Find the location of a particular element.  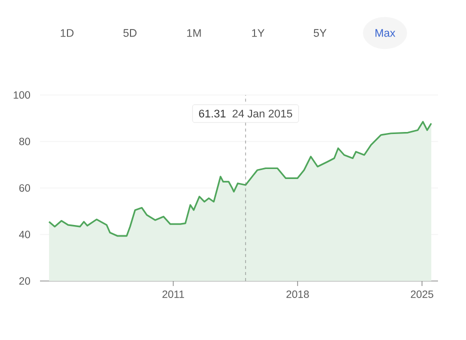

y-tick-label: 60 is located at coordinates (24, 188).